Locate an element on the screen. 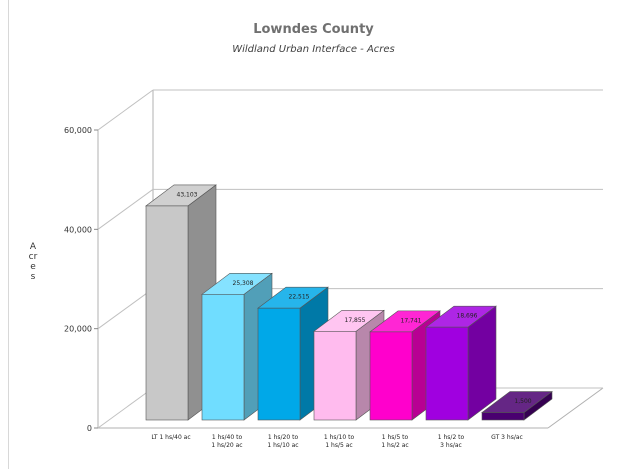  frame-border is located at coordinates (8, 234).